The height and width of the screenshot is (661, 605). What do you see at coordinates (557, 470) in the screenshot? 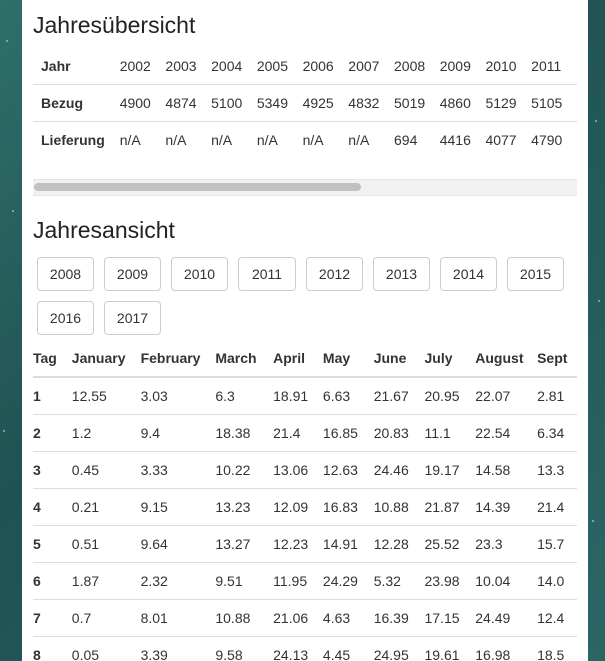
I see `value-cell: 13.3` at bounding box center [557, 470].